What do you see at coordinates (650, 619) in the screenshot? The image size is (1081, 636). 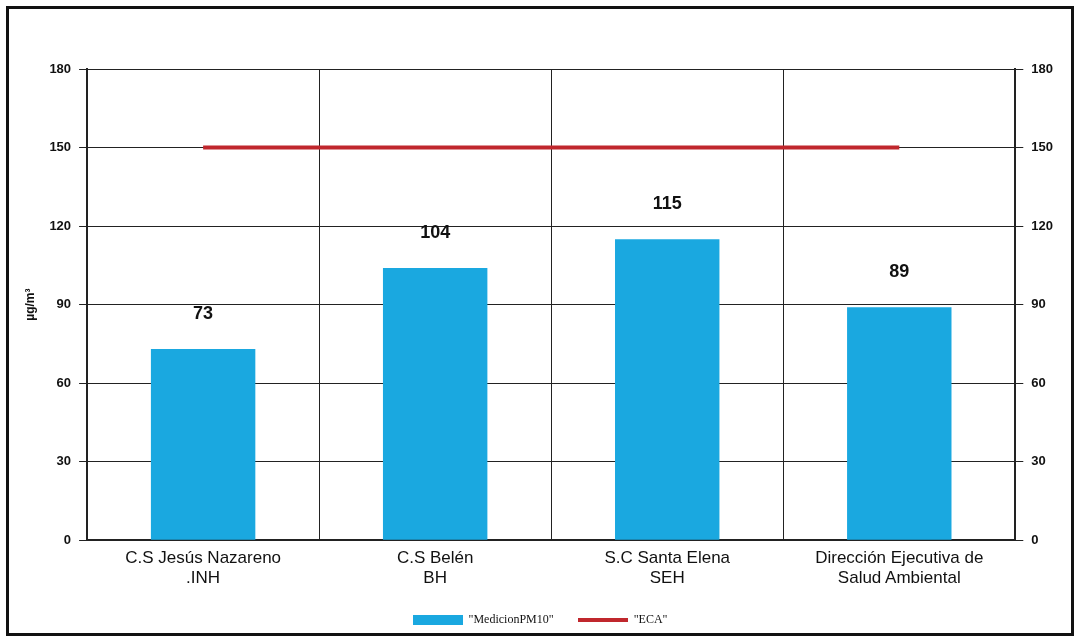 I see `legend-label: "ECA"` at bounding box center [650, 619].